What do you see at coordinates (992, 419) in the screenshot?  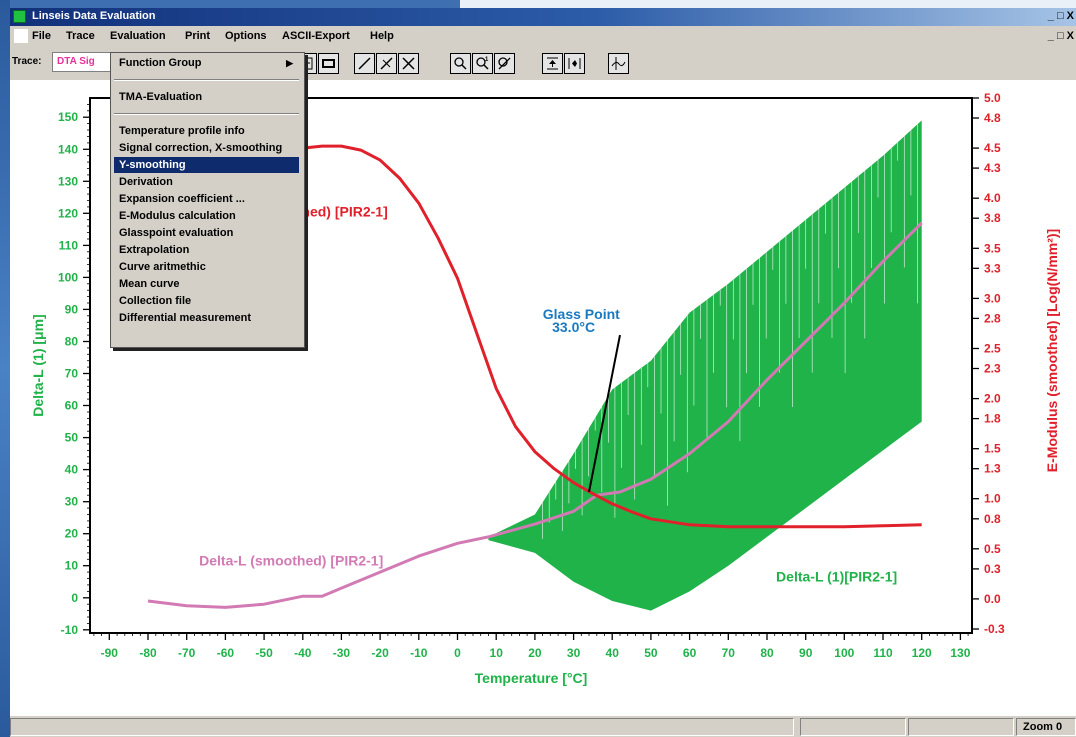 I see `y2-tick-label: 1.8` at bounding box center [992, 419].